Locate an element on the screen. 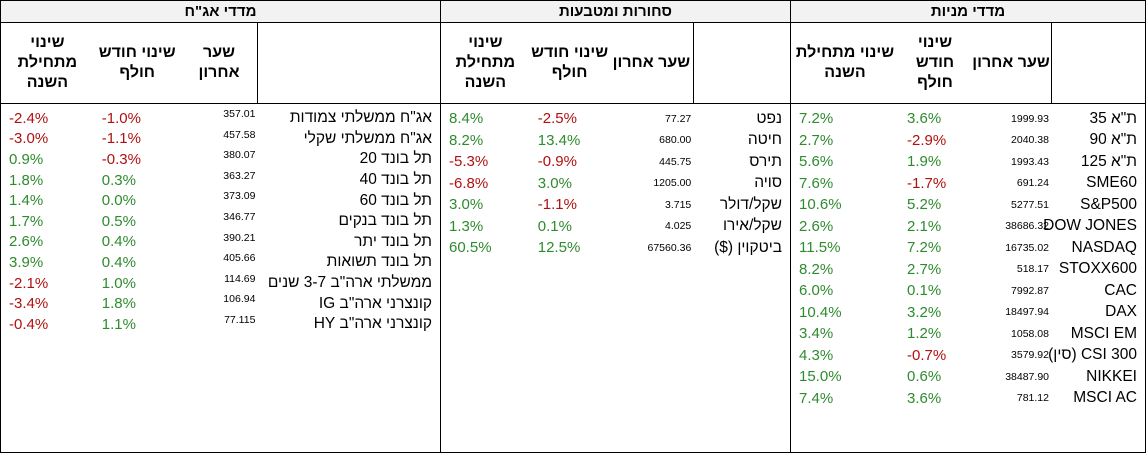 This screenshot has height=453, width=1146. table-row: DAX 18497.94 3.2% 10.4% is located at coordinates (968, 313).